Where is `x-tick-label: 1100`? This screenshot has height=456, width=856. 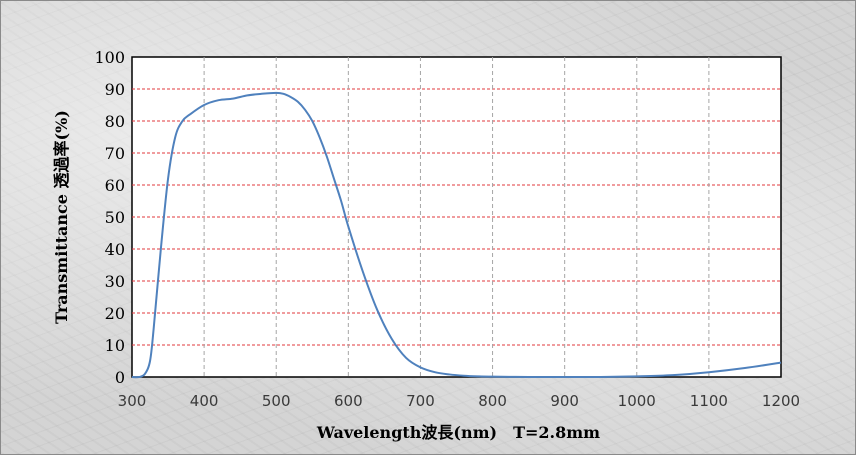 x-tick-label: 1100 is located at coordinates (709, 401).